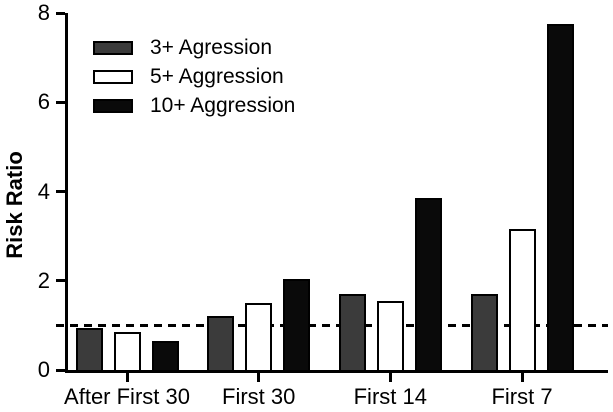 The width and height of the screenshot is (613, 412). Describe the element at coordinates (211, 47) in the screenshot. I see `legend-label: 3+ Agression` at that location.